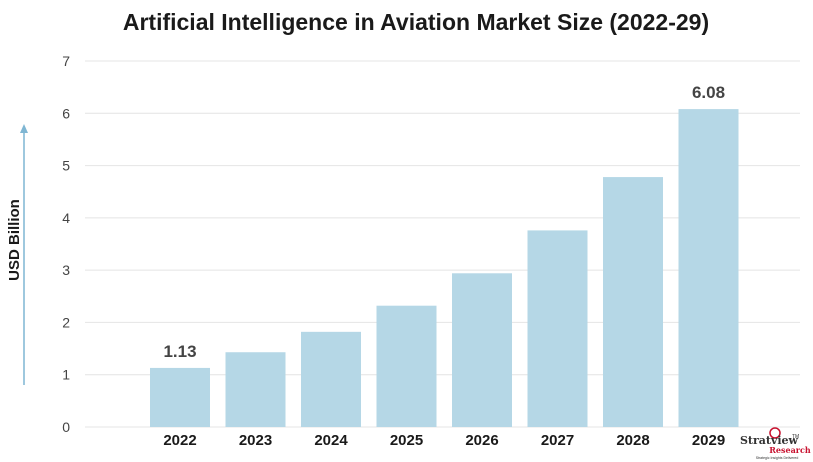 The image size is (813, 462). Describe the element at coordinates (777, 458) in the screenshot. I see `logo-tagline: Strategic Insights Delivered` at that location.